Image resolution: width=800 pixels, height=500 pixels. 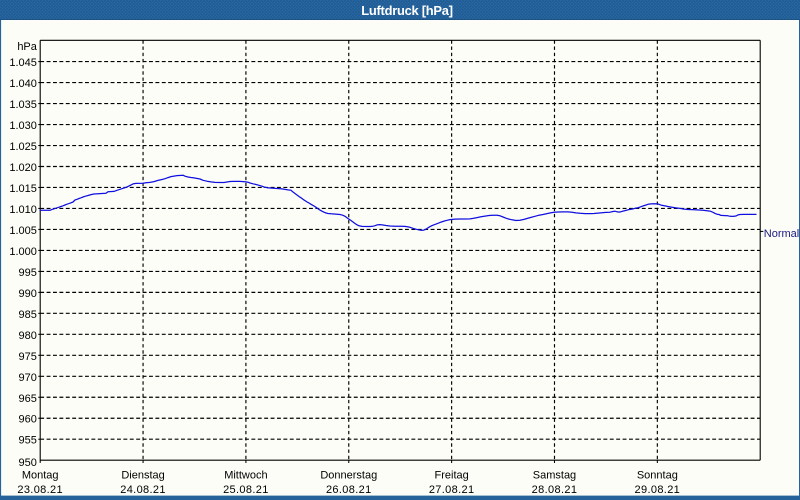 What do you see at coordinates (40, 490) in the screenshot?
I see `svg-text: 23.08.21` at bounding box center [40, 490].